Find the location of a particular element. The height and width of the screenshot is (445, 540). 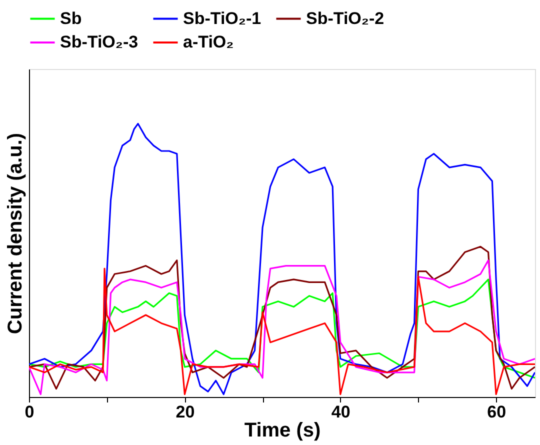

x-tick-label: 0 is located at coordinates (29, 412).